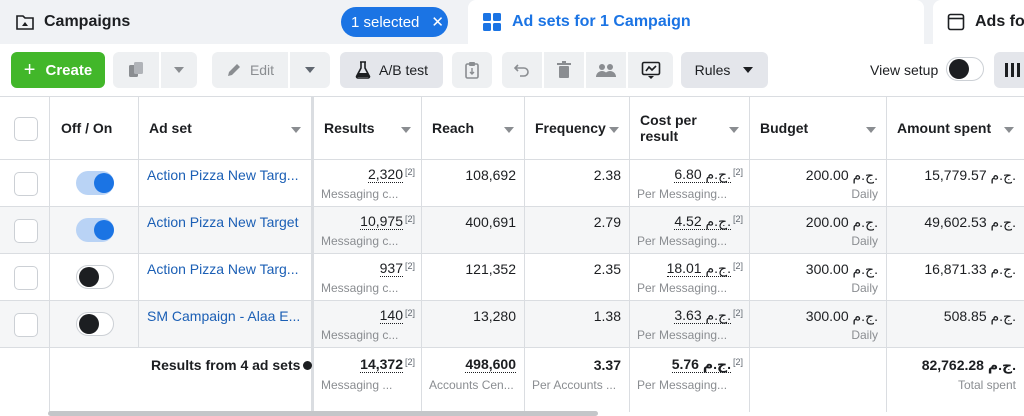 This screenshot has height=416, width=1024. I want to click on columns-button, so click(1009, 70).